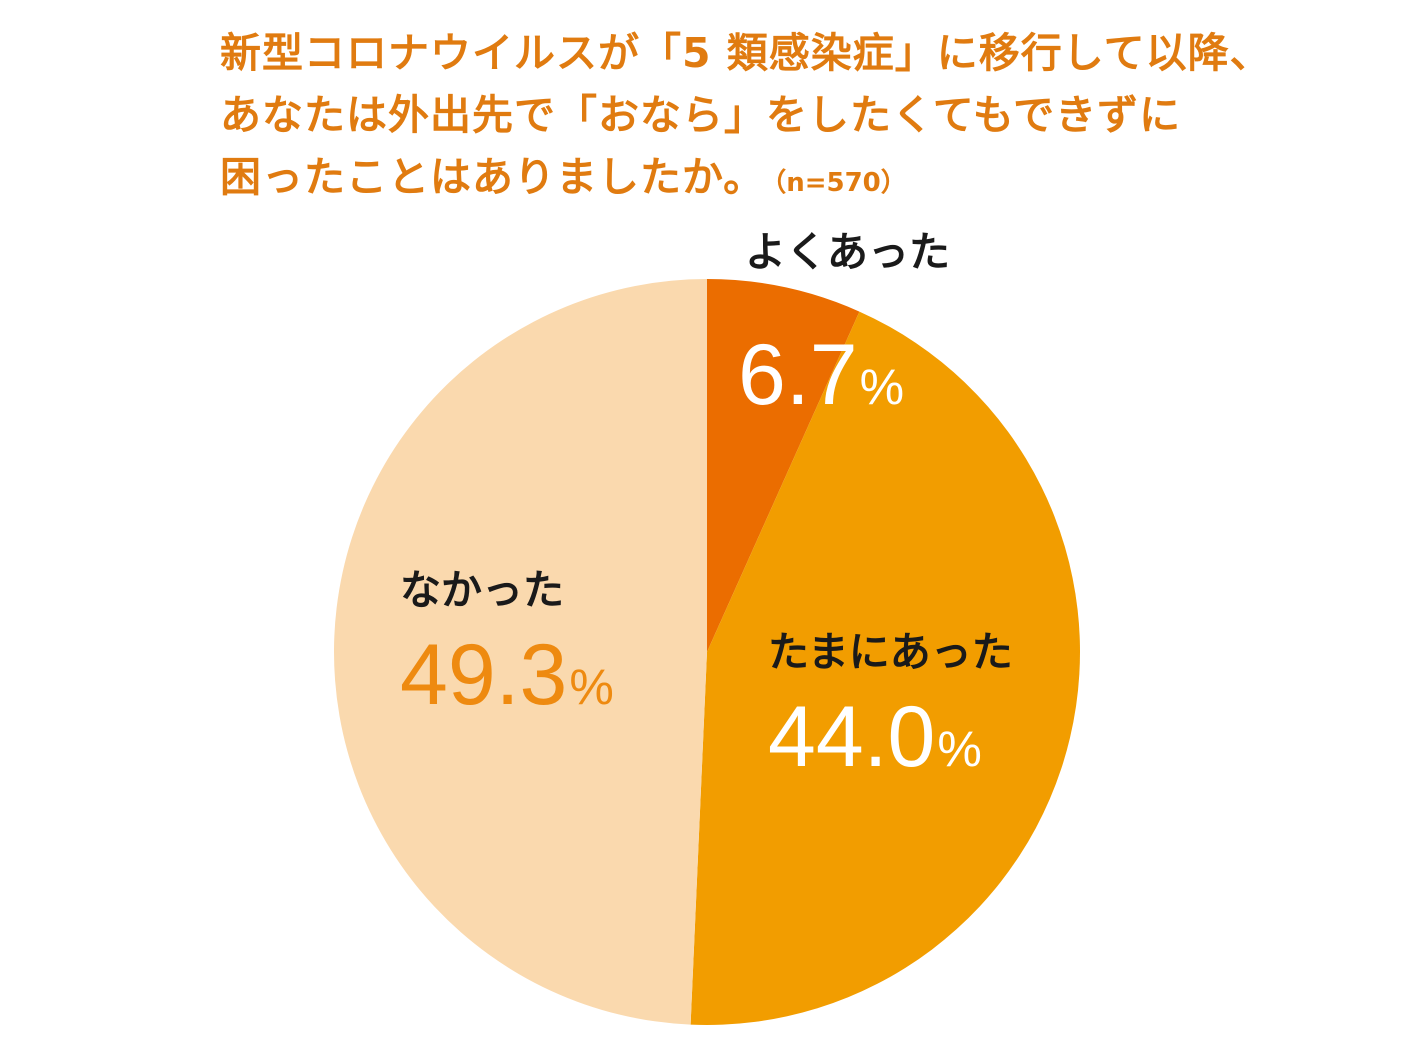  I want to click on label-sometimes-category: たまにあった, so click(890, 652).